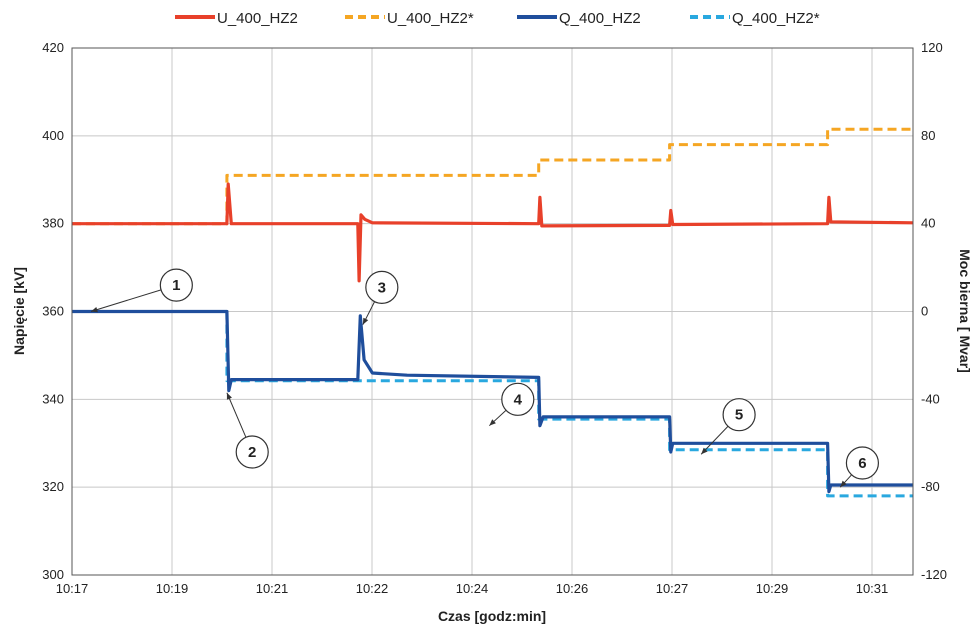 The height and width of the screenshot is (633, 973). Describe the element at coordinates (257, 18) in the screenshot. I see `legend-label: U_400_HZ2` at that location.